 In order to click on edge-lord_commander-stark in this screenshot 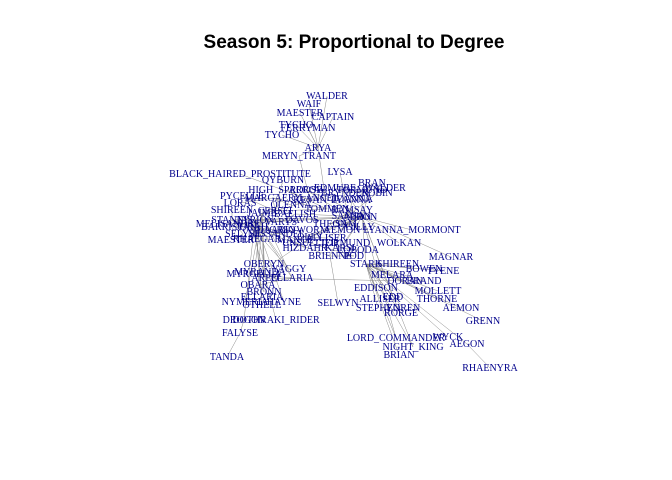, I will do `click(381, 301)`.